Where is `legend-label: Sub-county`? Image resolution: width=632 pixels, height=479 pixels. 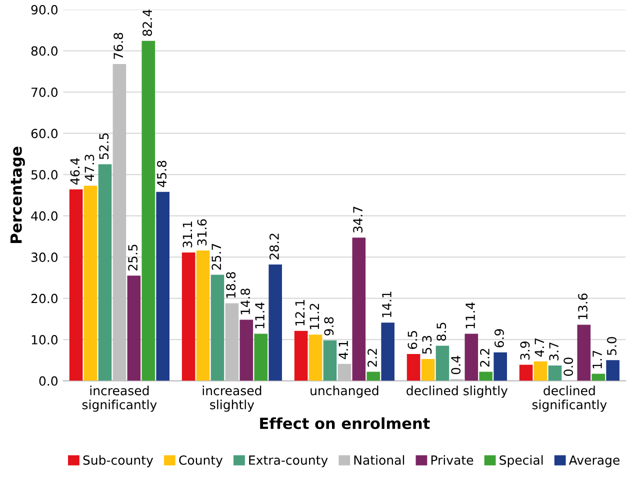 legend-label: Sub-county is located at coordinates (118, 461).